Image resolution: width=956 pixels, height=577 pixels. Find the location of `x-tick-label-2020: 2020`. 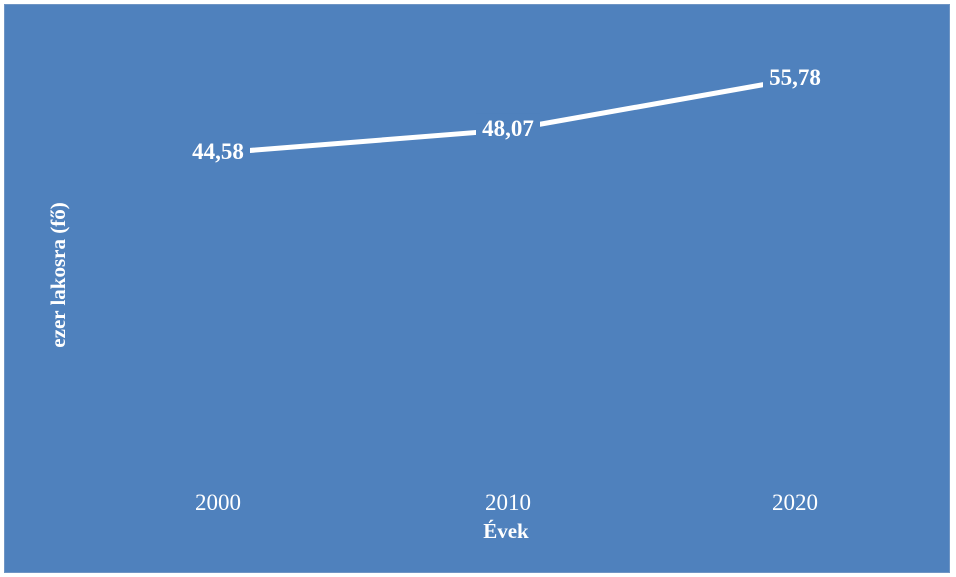

x-tick-label-2020: 2020 is located at coordinates (795, 502).